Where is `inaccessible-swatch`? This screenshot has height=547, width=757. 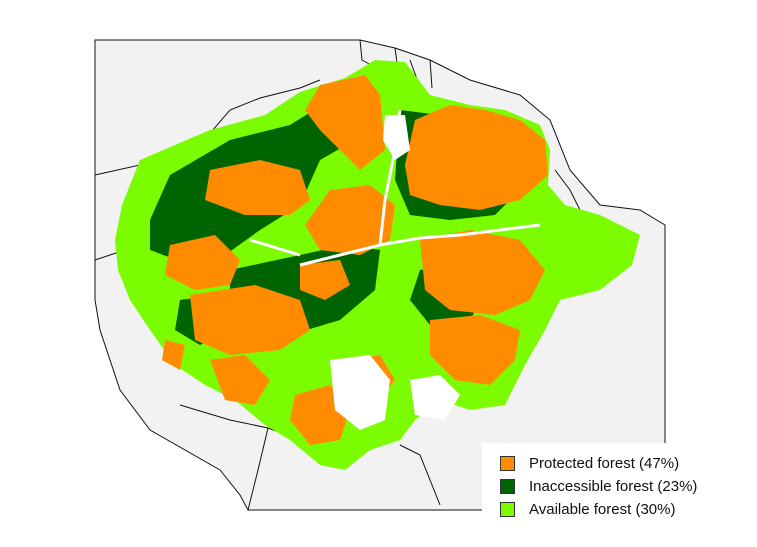 inaccessible-swatch is located at coordinates (507, 486).